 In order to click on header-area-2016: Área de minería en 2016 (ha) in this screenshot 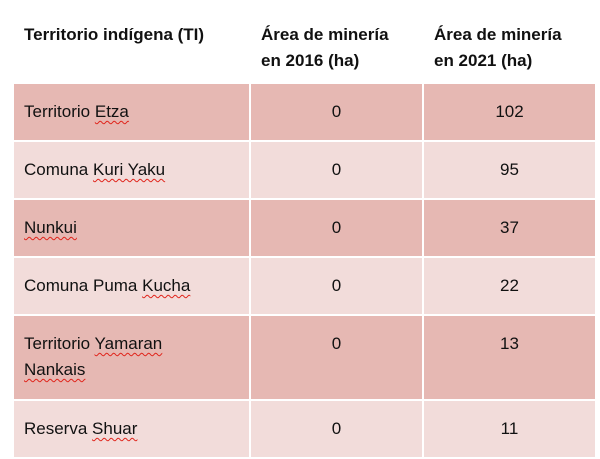, I will do `click(336, 45)`.